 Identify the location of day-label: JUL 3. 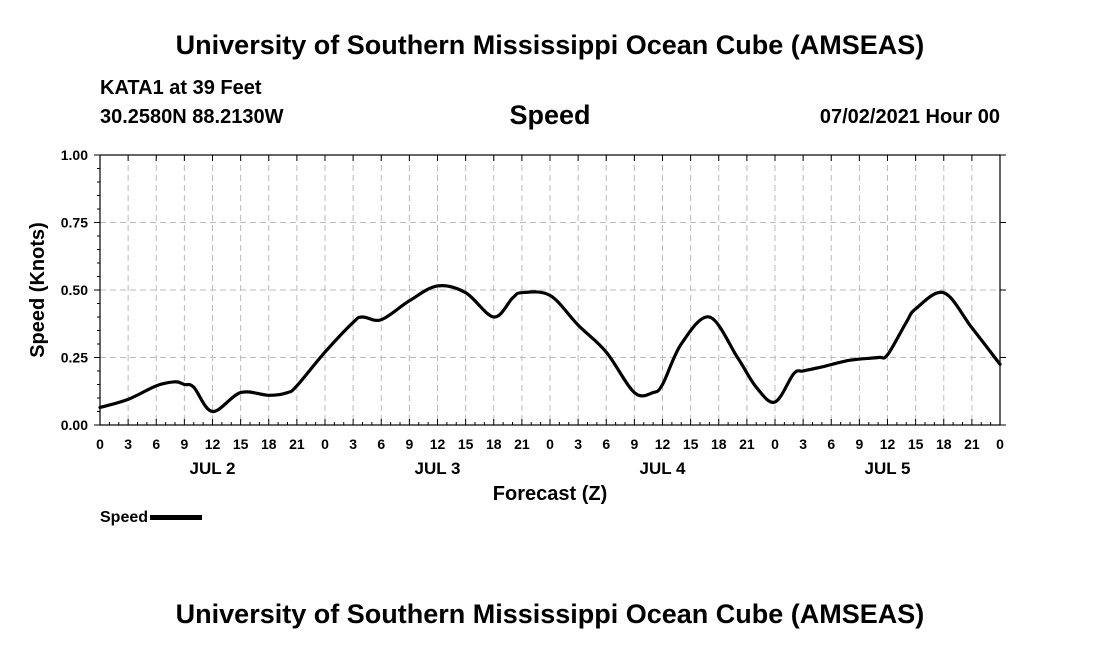
(438, 468).